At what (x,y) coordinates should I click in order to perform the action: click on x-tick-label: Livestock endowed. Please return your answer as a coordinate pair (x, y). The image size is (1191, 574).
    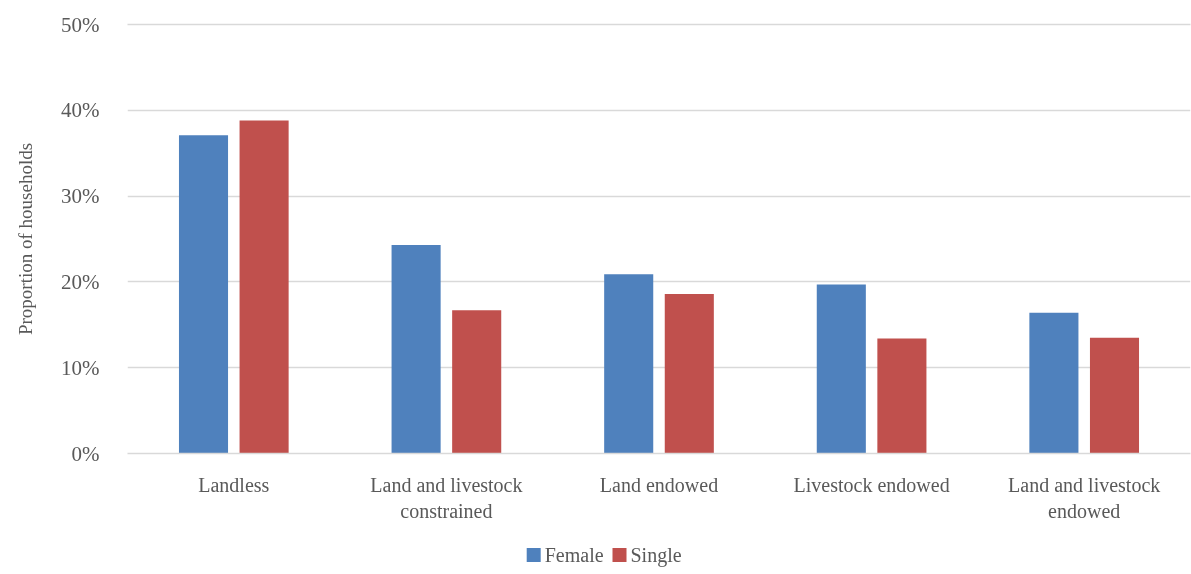
    Looking at the image, I should click on (871, 484).